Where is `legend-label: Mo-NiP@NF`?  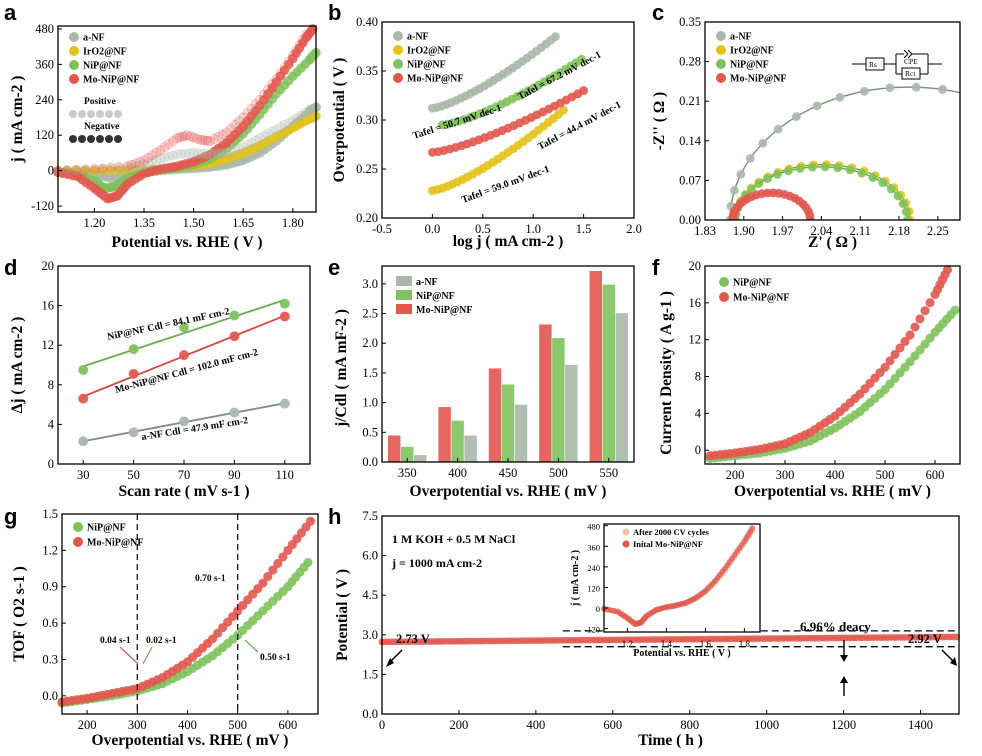
legend-label: Mo-NiP@NF is located at coordinates (761, 298).